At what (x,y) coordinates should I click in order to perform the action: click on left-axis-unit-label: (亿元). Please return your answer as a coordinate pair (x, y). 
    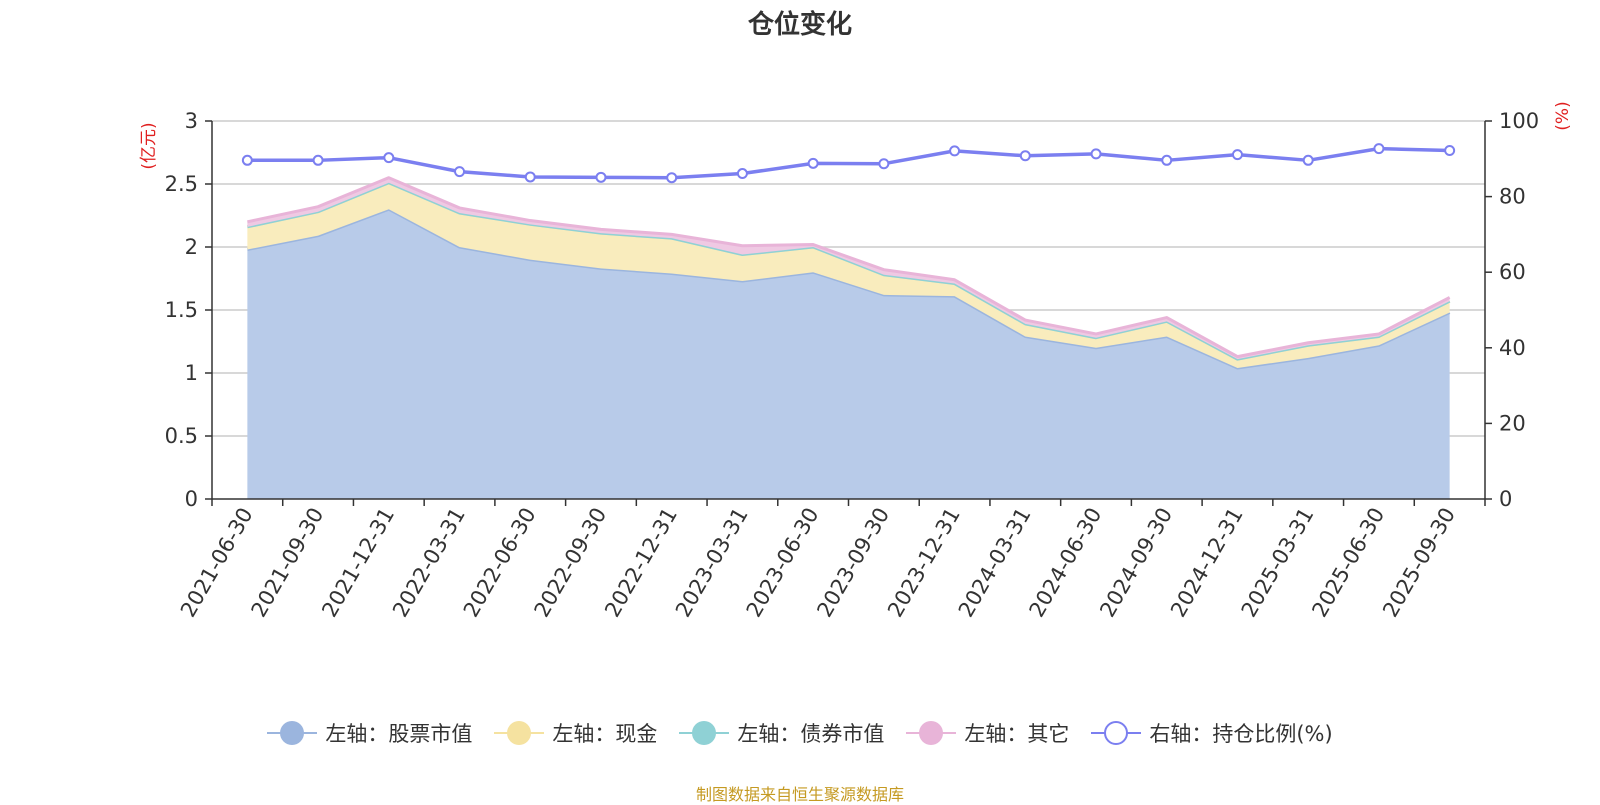
    Looking at the image, I should click on (149, 145).